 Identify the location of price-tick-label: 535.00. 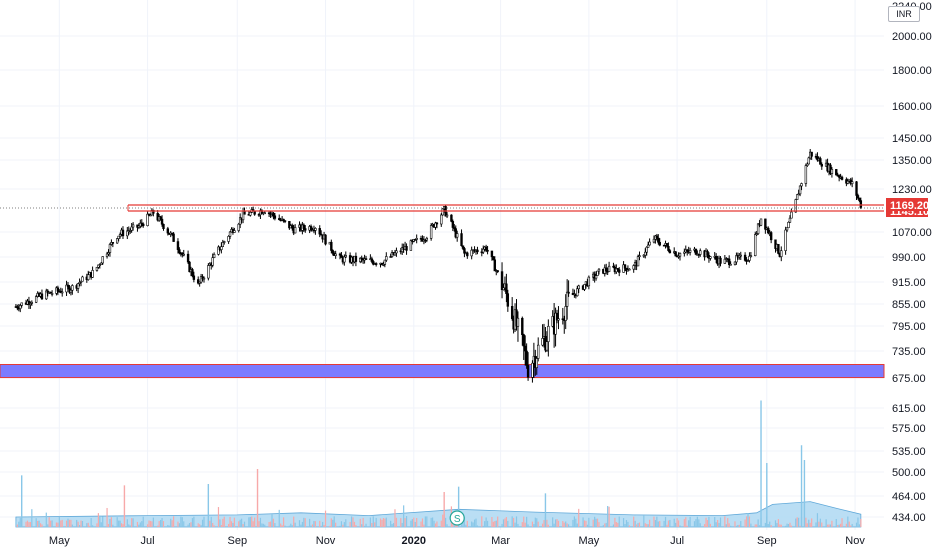
(909, 452).